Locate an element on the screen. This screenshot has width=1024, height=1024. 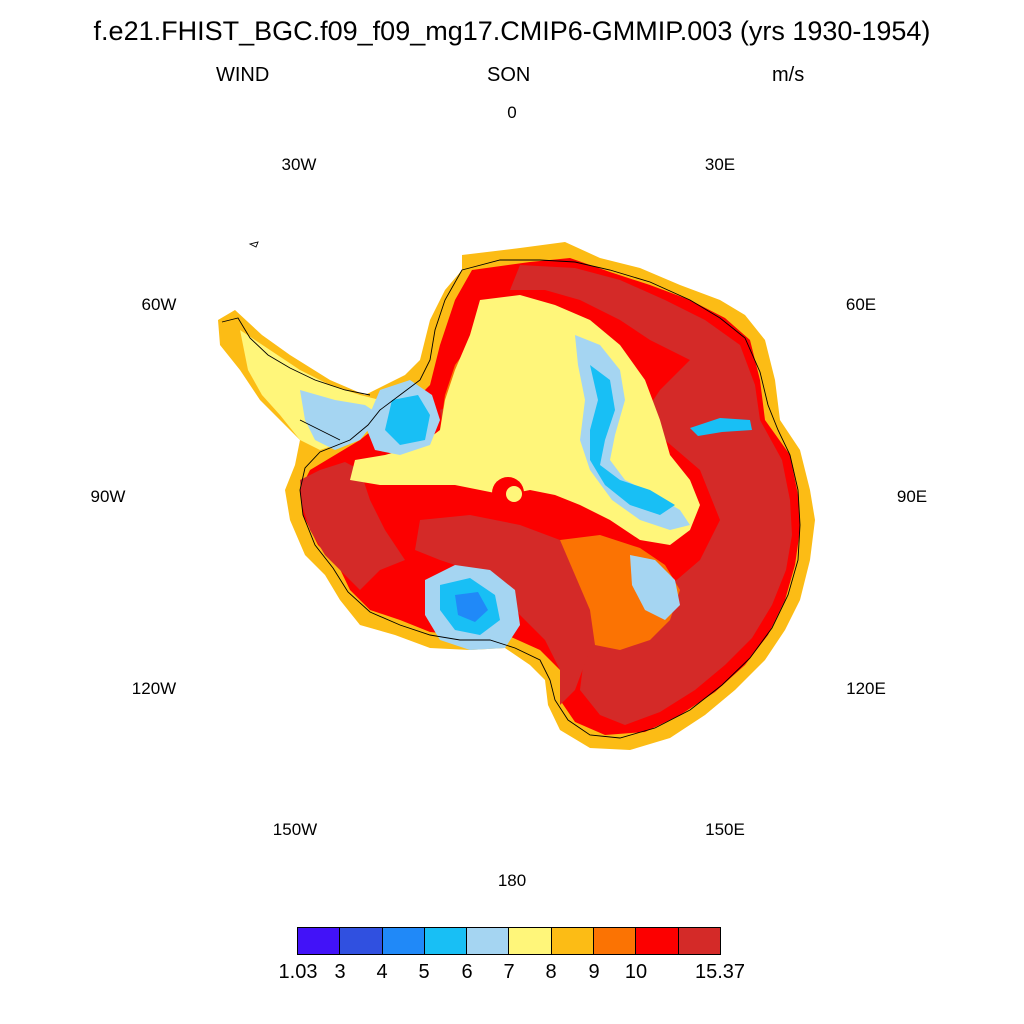
lon-label-120w: 120W is located at coordinates (154, 688).